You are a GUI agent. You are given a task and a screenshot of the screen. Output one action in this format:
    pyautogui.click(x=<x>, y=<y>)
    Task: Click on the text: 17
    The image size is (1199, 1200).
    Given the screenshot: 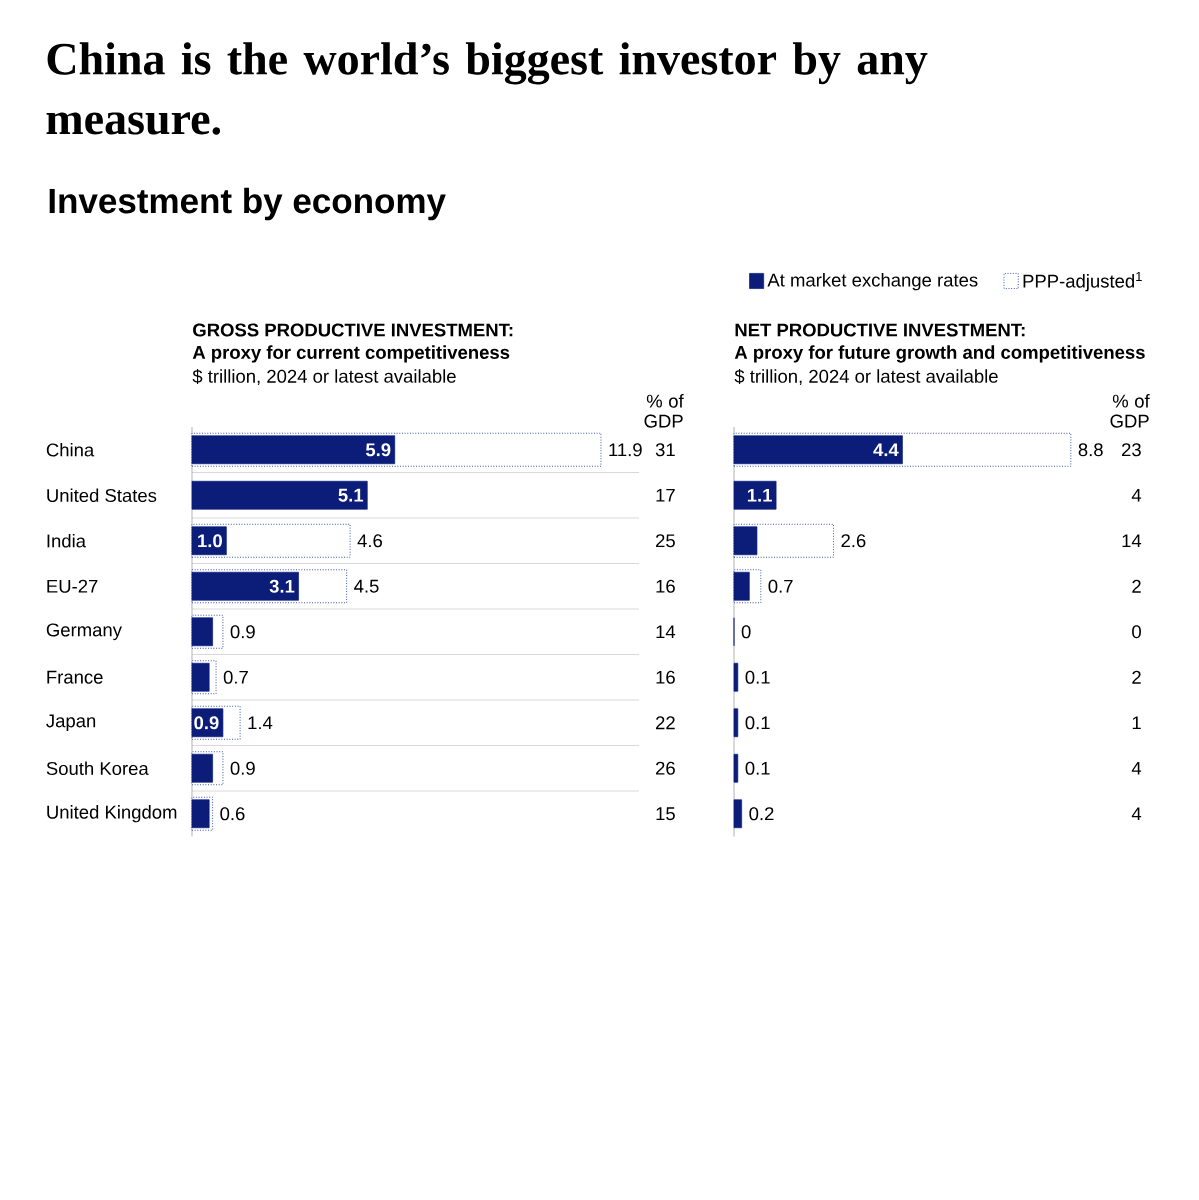 What is the action you would take?
    pyautogui.click(x=665, y=495)
    